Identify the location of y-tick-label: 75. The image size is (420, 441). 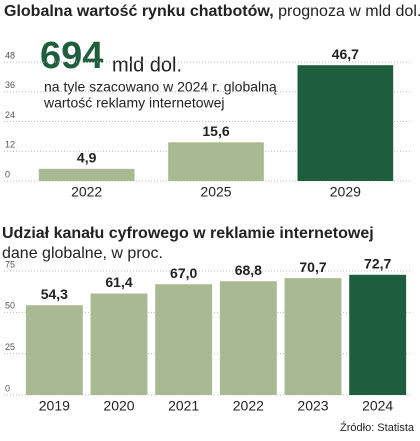
(10, 264).